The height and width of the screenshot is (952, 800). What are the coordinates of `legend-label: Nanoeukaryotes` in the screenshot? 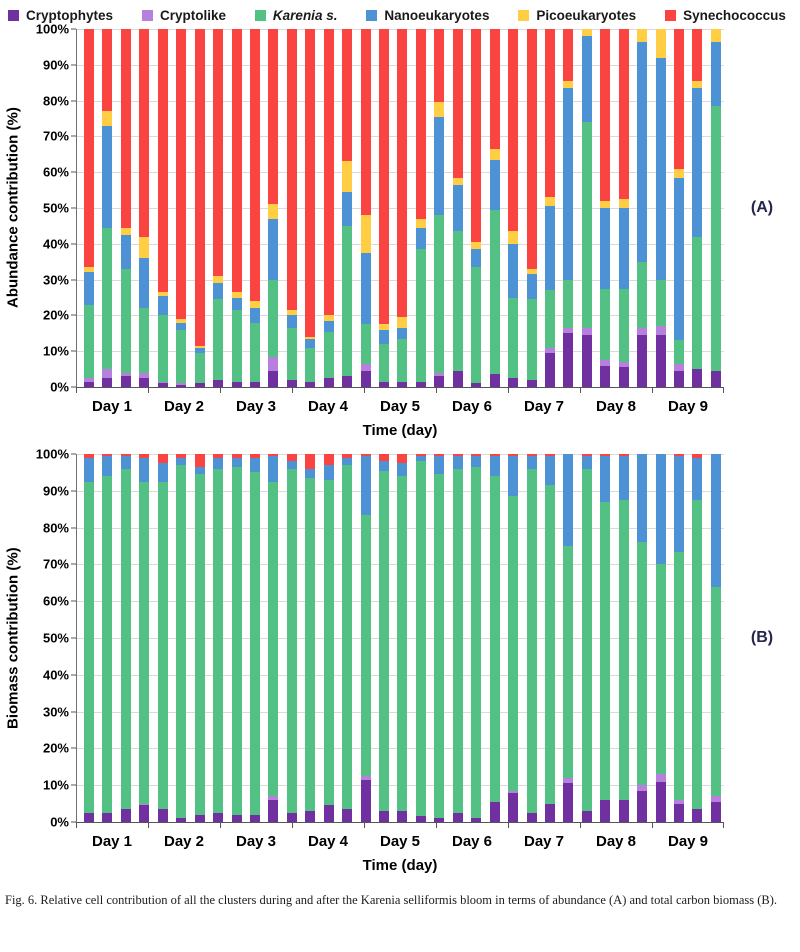 It's located at (437, 15).